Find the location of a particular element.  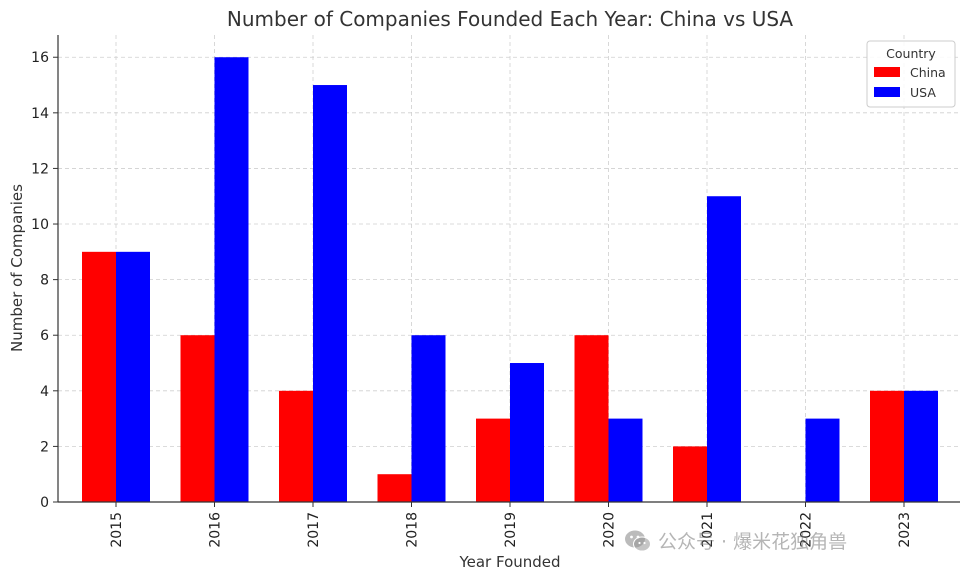

x-tick-label: 2023 is located at coordinates (905, 530).